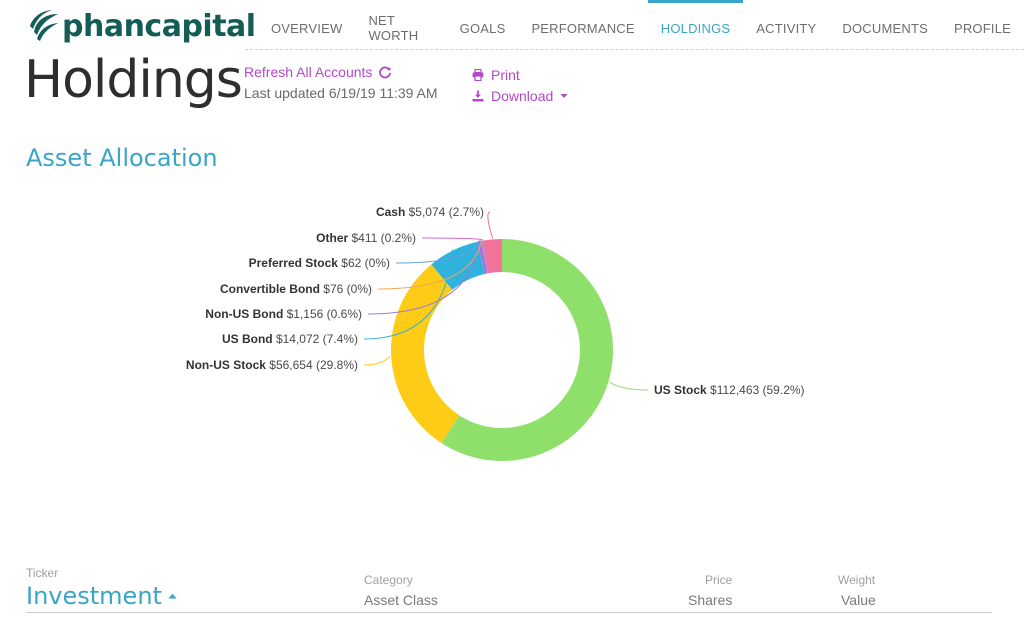 The width and height of the screenshot is (1024, 617). Describe the element at coordinates (452, 239) in the screenshot. I see `leader-line-other` at that location.